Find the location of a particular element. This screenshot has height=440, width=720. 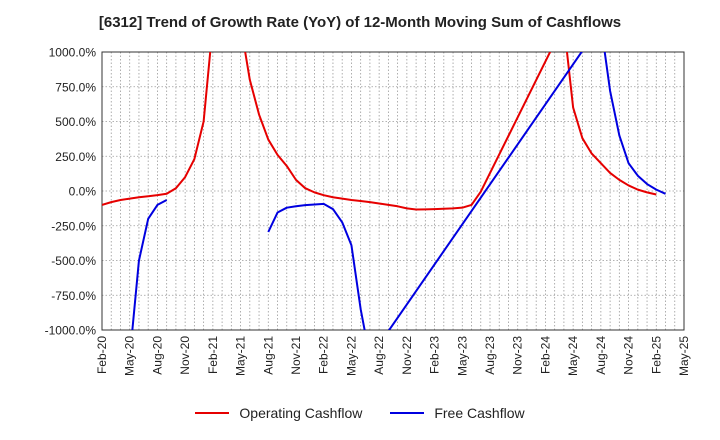

legend-item-free-cashflow: Free Cashflow is located at coordinates (457, 413).